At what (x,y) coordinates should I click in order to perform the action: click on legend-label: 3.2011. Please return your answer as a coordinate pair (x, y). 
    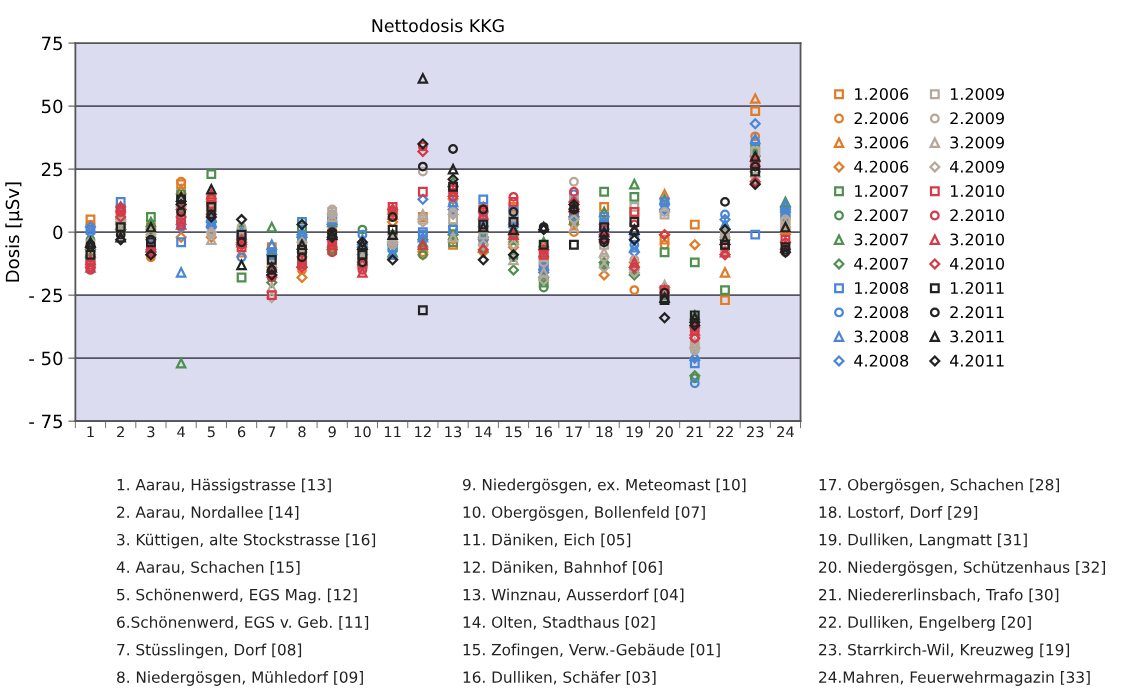
    Looking at the image, I should click on (977, 336).